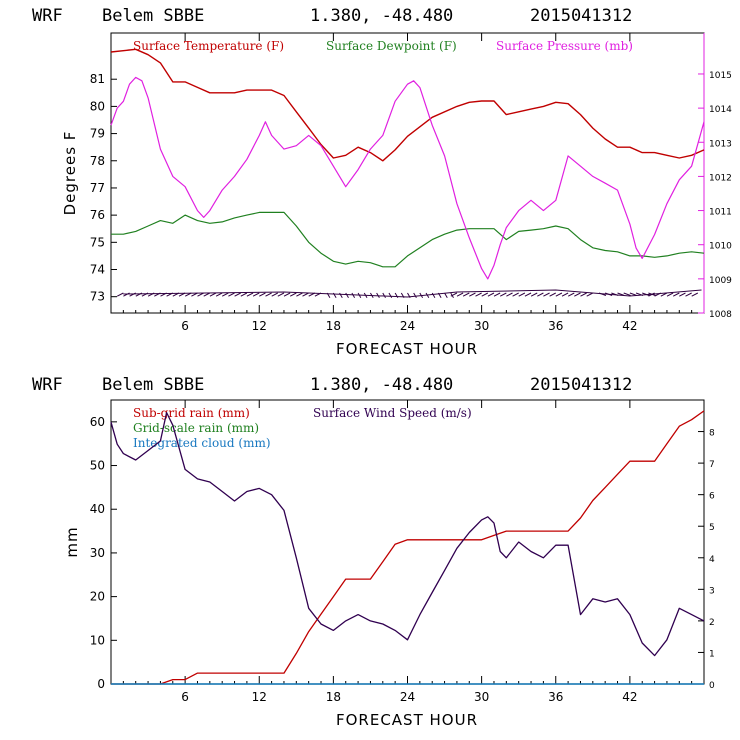 This screenshot has height=740, width=740. Describe the element at coordinates (407, 349) in the screenshot. I see `top-x-axis-label: FORECAST HOUR` at that location.